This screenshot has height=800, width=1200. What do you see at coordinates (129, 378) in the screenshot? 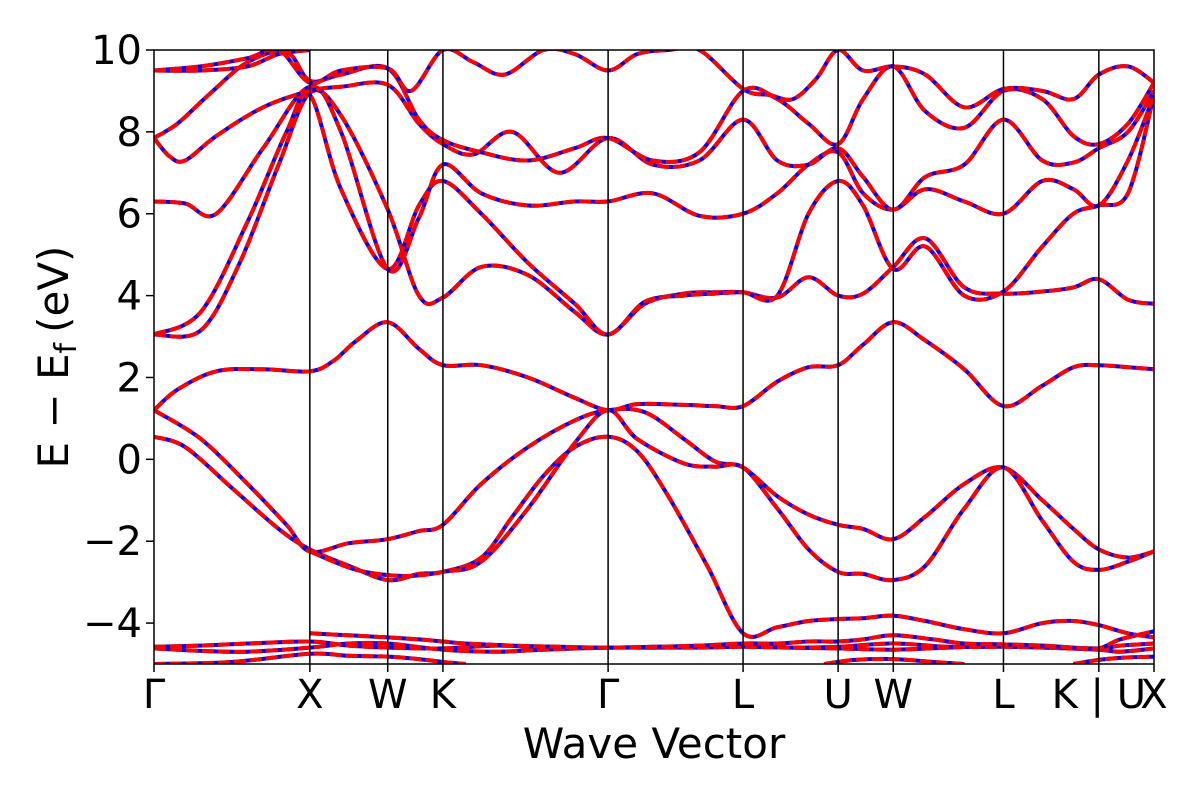
I see `y-tick-label: 2` at bounding box center [129, 378].